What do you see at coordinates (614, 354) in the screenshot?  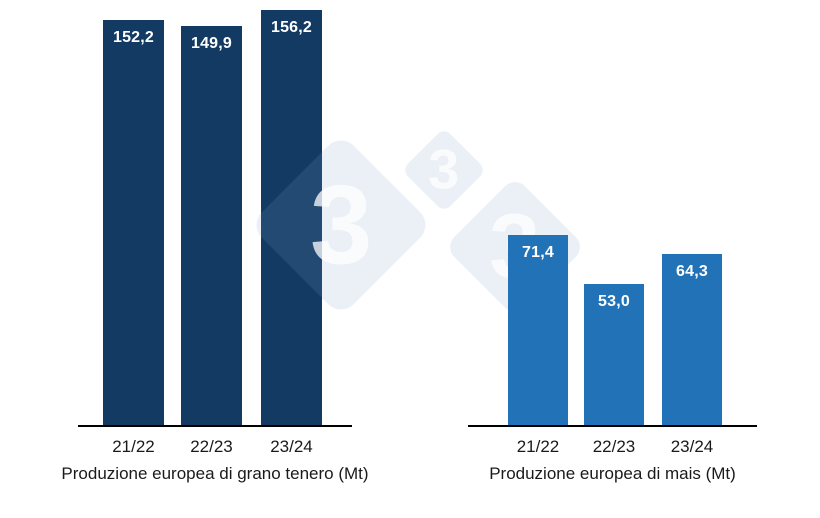 I see `bar-22-23: 53,0` at bounding box center [614, 354].